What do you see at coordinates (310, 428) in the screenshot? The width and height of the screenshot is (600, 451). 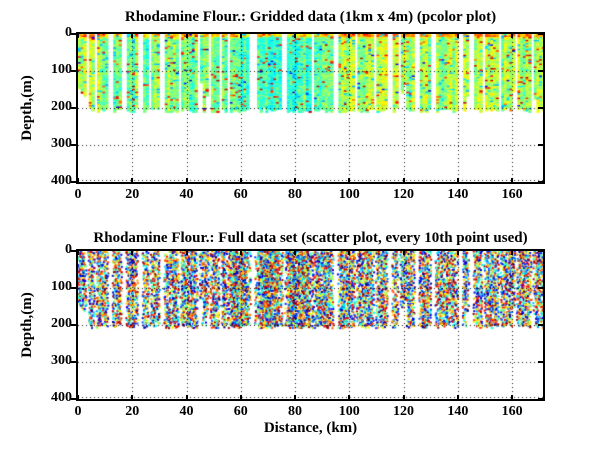 I see `scatter-x-axis-label: Distance, (km)` at bounding box center [310, 428].